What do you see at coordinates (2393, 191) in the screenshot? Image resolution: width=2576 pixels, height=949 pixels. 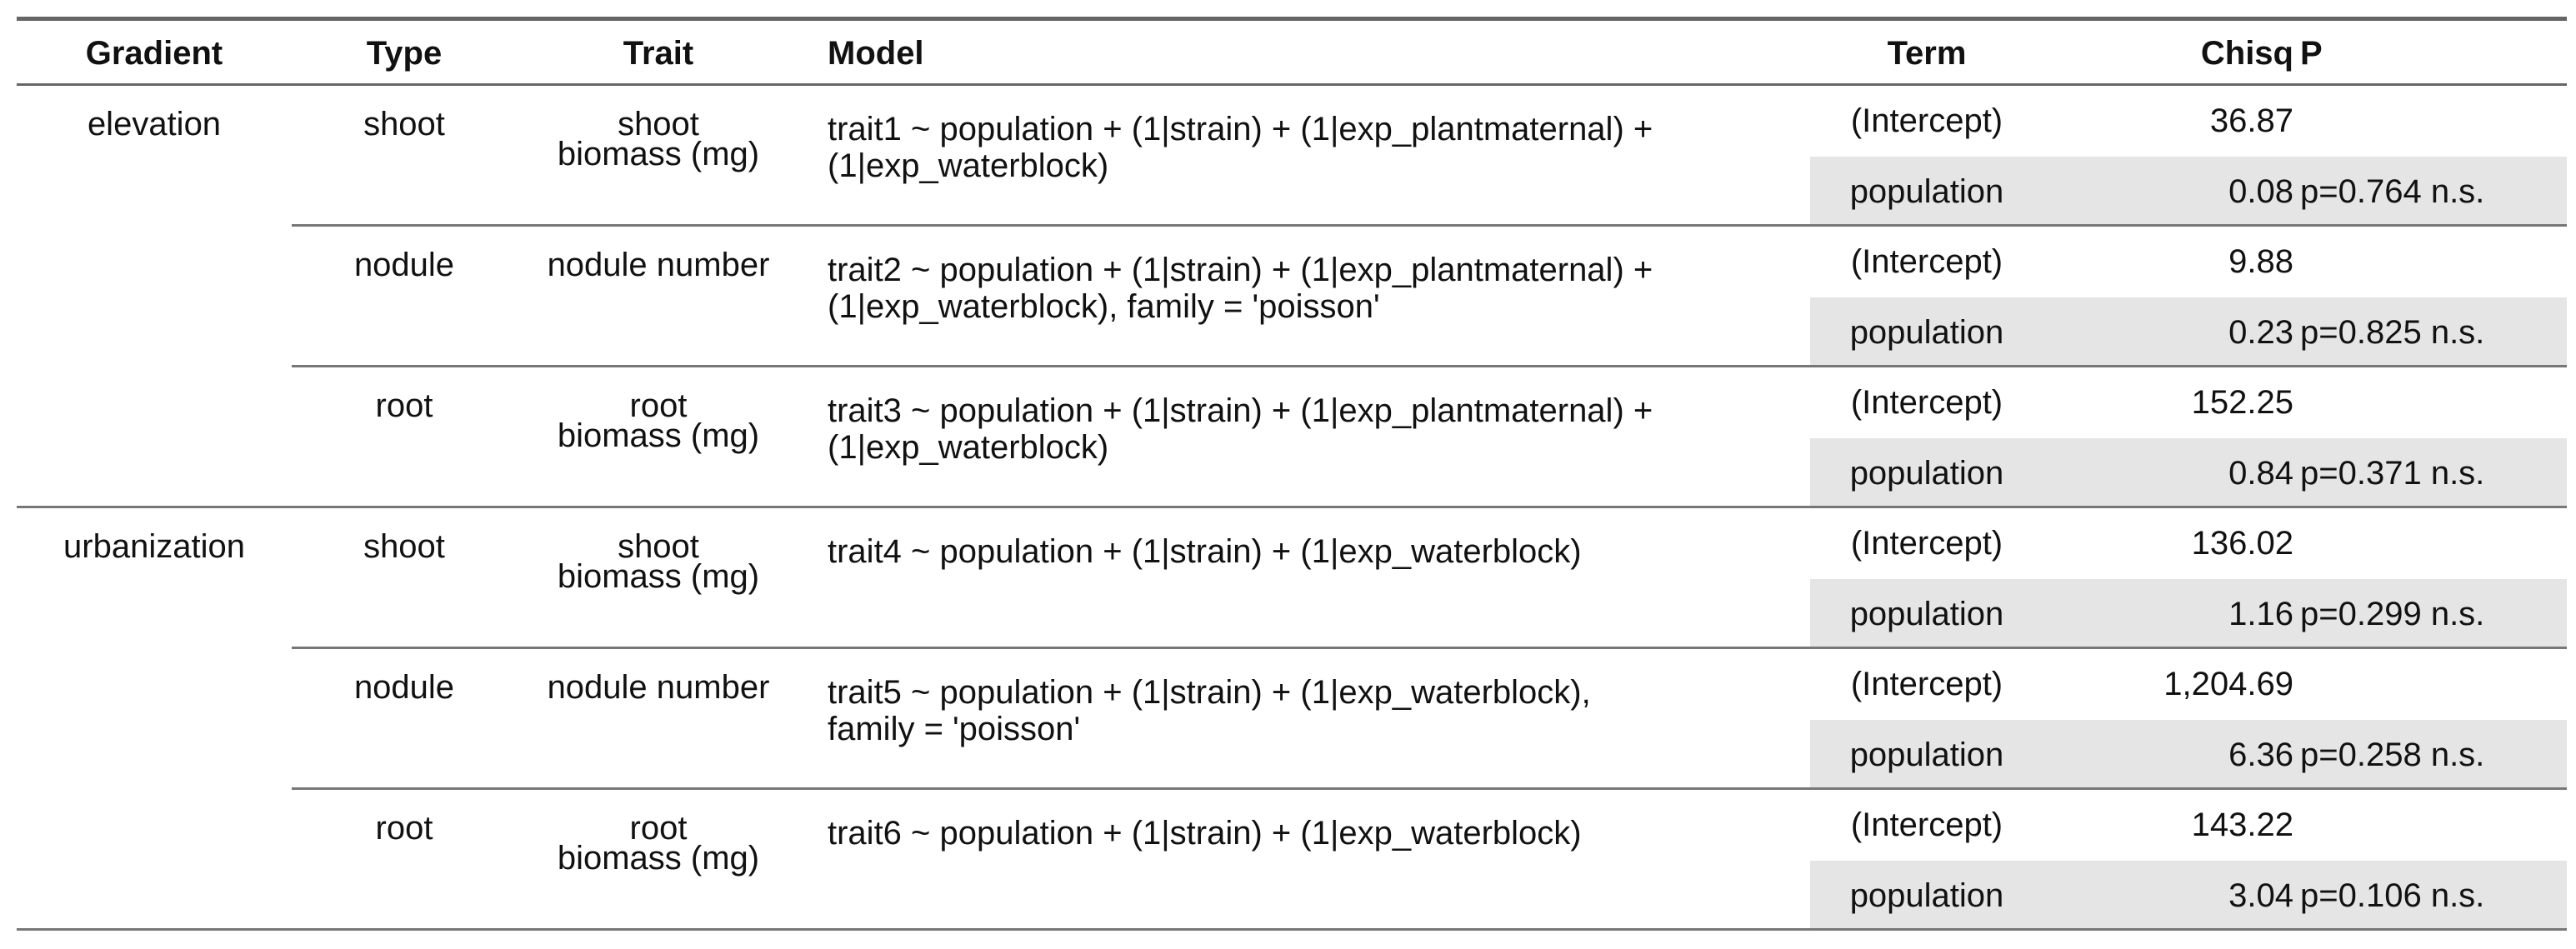 I see `p-cell: p=0.764 n.s.` at bounding box center [2393, 191].